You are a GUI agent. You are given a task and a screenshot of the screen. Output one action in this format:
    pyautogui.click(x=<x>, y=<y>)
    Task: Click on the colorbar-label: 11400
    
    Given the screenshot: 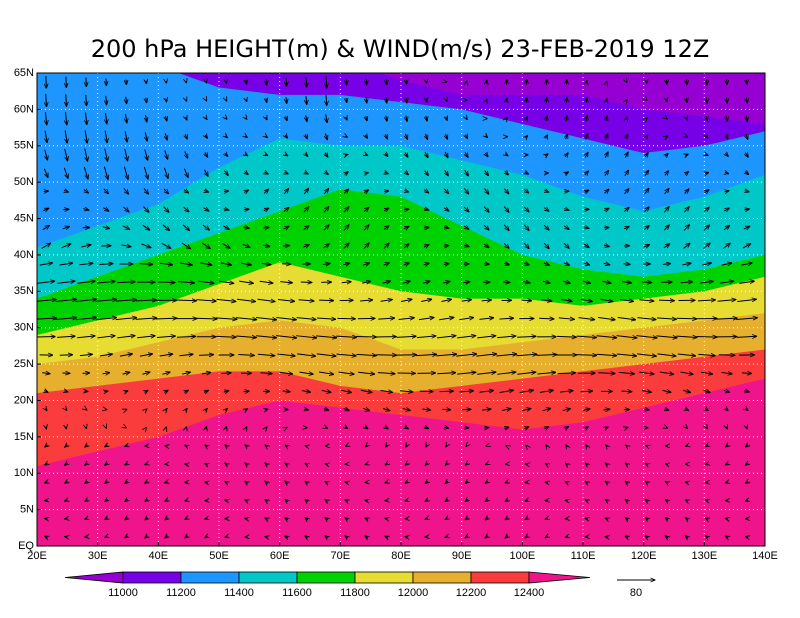 What is the action you would take?
    pyautogui.click(x=239, y=593)
    